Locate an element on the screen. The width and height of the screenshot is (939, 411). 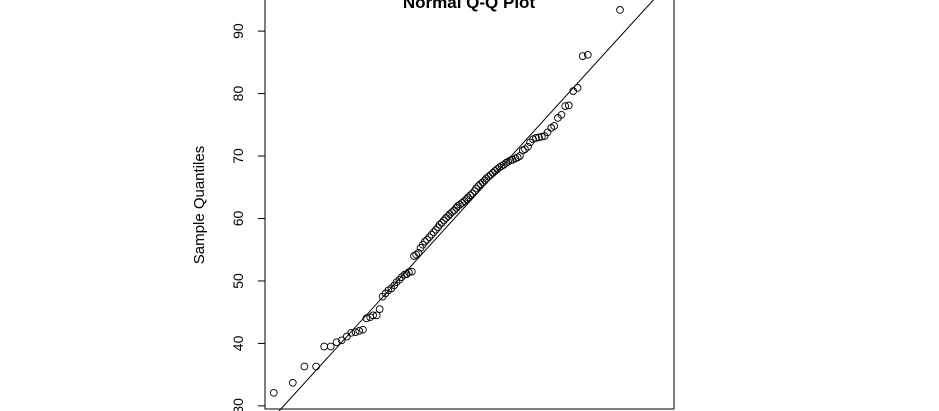
y-tick-label: 80 is located at coordinates (238, 94).